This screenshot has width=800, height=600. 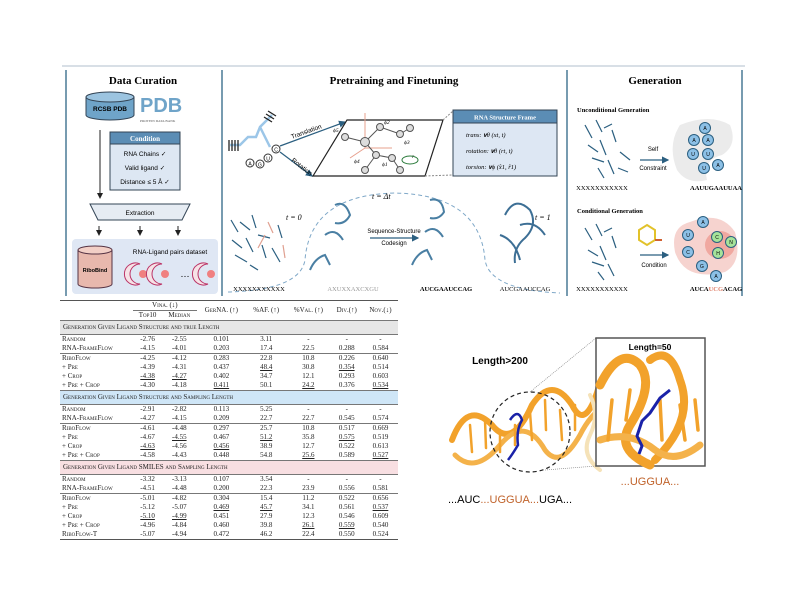 I want to click on sequence-label: AAUUGAAUUAA, so click(x=716, y=188).